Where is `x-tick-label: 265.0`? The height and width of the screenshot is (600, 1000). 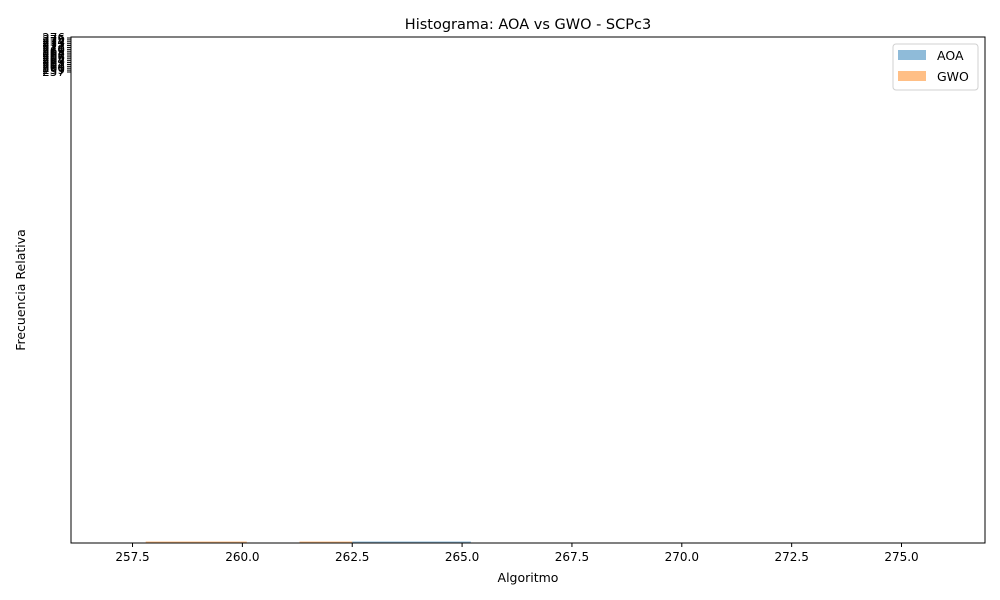
x-tick-label: 265.0 is located at coordinates (462, 557).